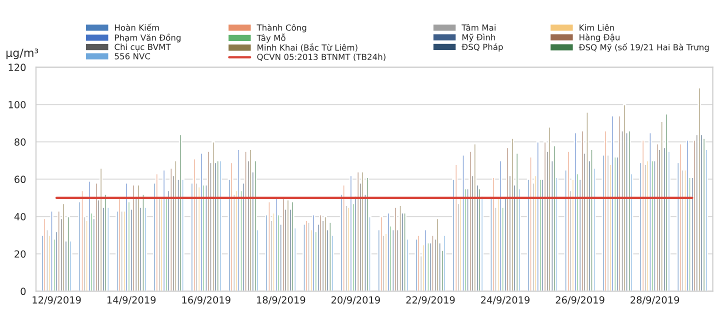  I want to click on legend-label: Chi cục BVMT, so click(142, 48).